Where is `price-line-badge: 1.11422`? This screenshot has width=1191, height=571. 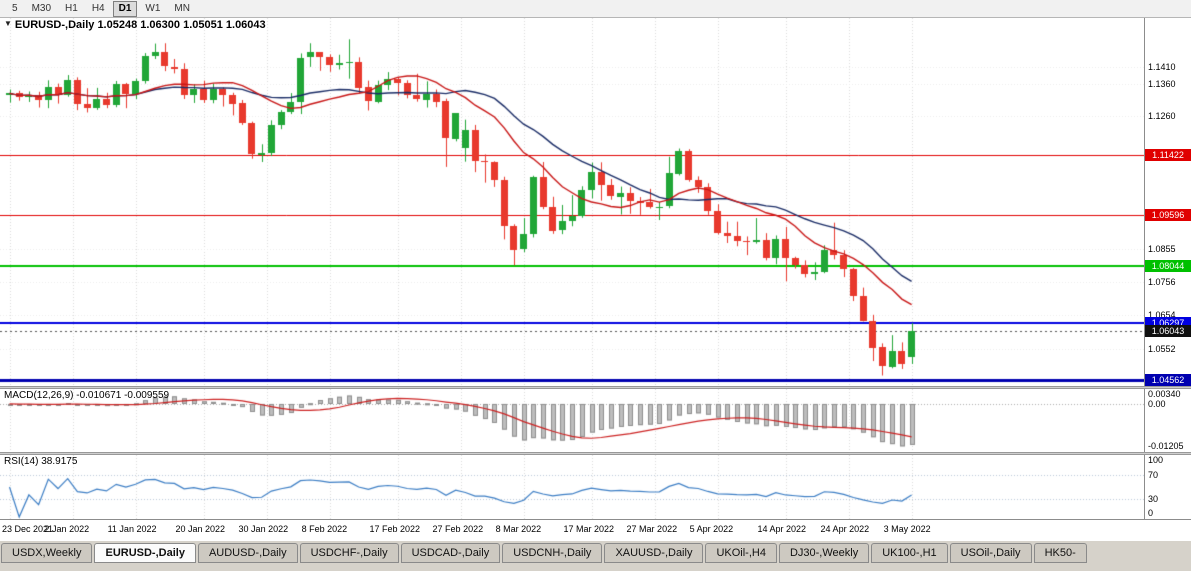 price-line-badge: 1.11422 is located at coordinates (1168, 155).